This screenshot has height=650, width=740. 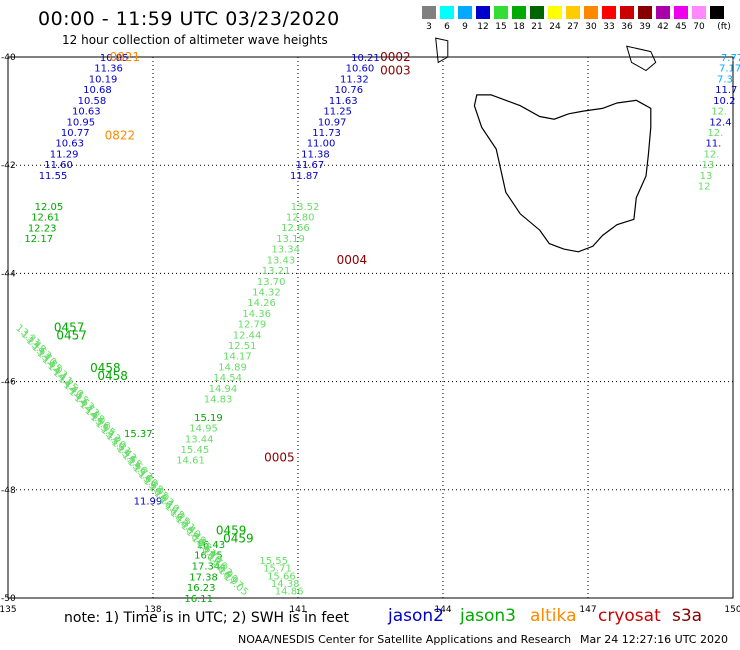 I want to click on legend-label: 18, so click(x=519, y=27).